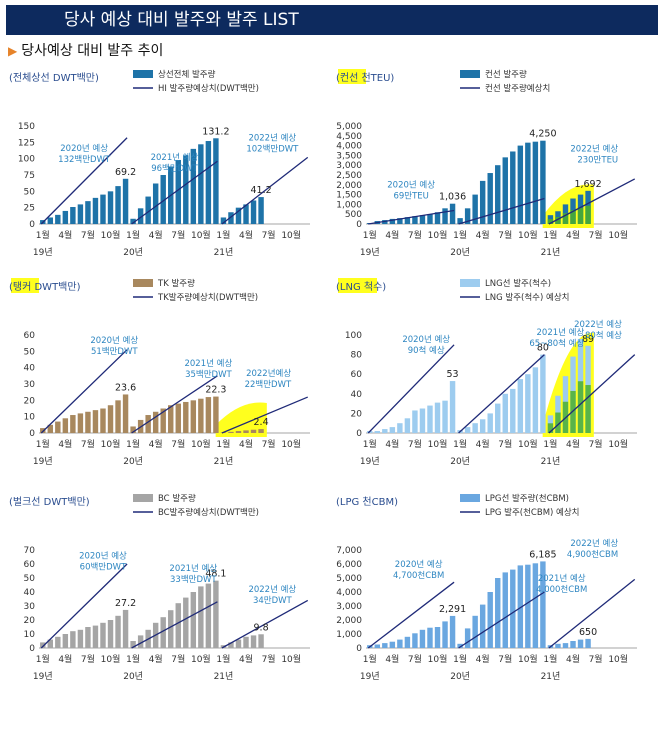  What do you see at coordinates (349, 621) in the screenshot?
I see `y-tick-label: 2,000` at bounding box center [349, 621].